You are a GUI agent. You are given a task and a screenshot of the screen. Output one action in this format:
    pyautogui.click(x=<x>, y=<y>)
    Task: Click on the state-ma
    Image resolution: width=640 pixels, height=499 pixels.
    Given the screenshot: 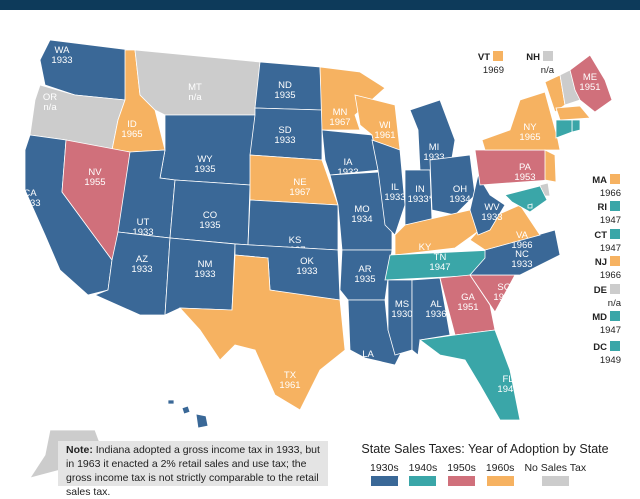 What is the action you would take?
    pyautogui.click(x=573, y=113)
    